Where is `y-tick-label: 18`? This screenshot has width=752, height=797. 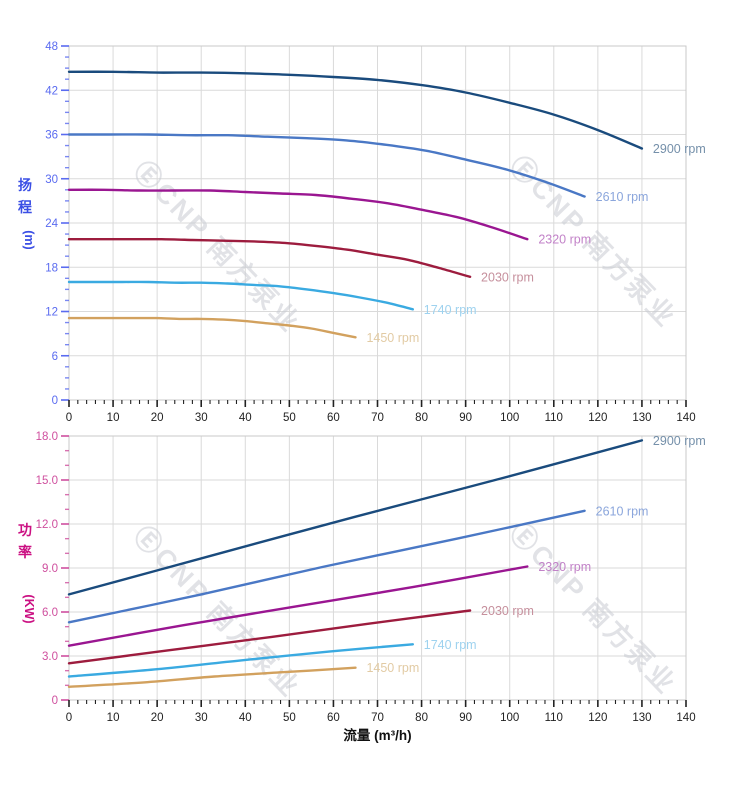 y-tick-label: 18 is located at coordinates (51, 268).